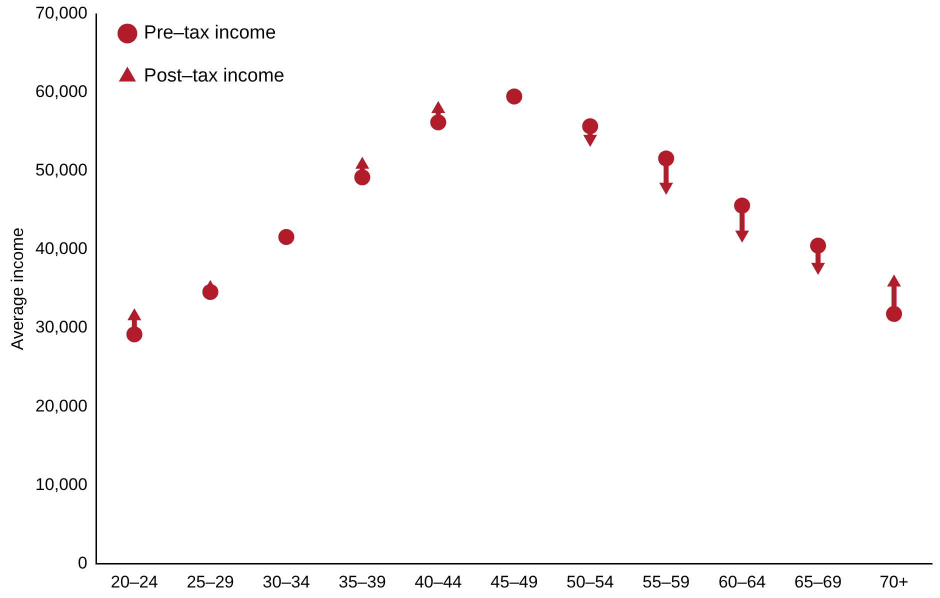  What do you see at coordinates (17, 289) in the screenshot?
I see `y-axis-title: Average income` at bounding box center [17, 289].